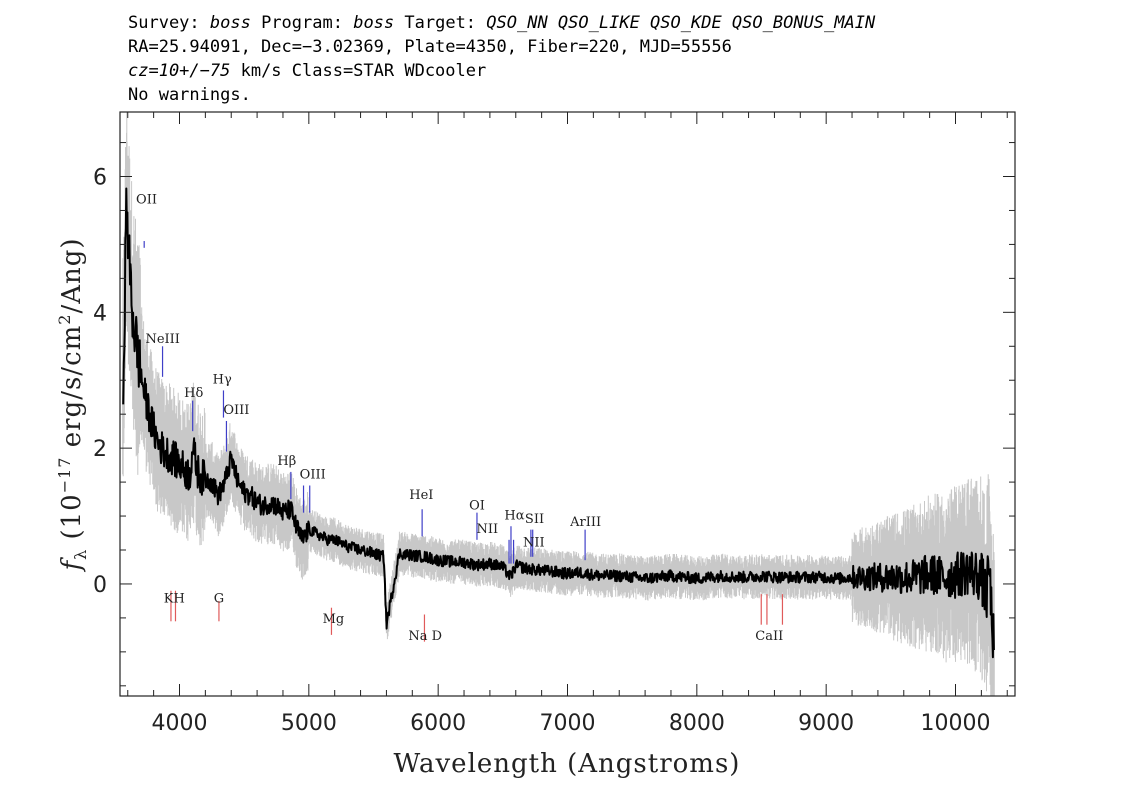 The image size is (1134, 810). Describe the element at coordinates (309, 723) in the screenshot. I see `x-tick-label: 5000` at that location.